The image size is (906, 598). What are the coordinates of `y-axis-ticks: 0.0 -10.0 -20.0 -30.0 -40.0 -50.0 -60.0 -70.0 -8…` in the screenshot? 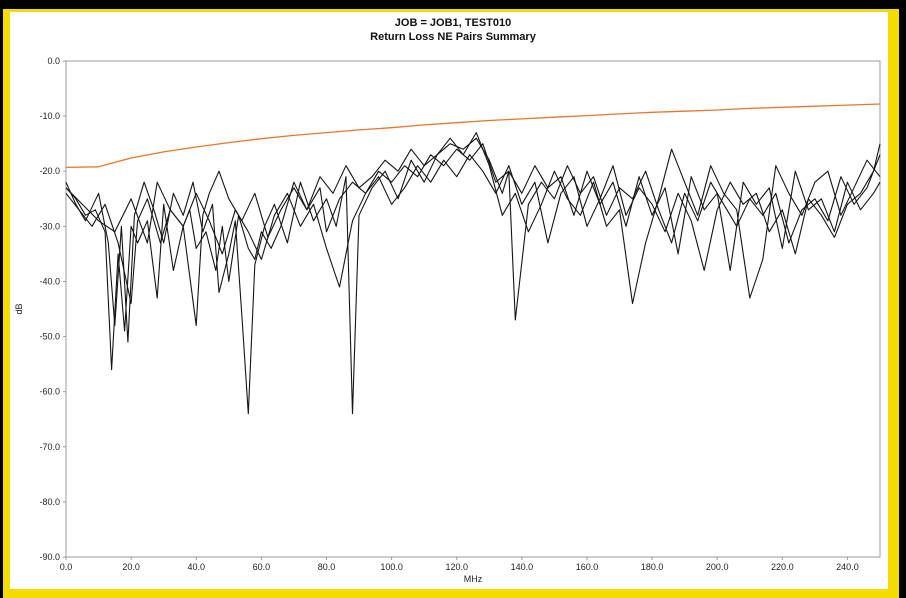 It's located at (52, 309).